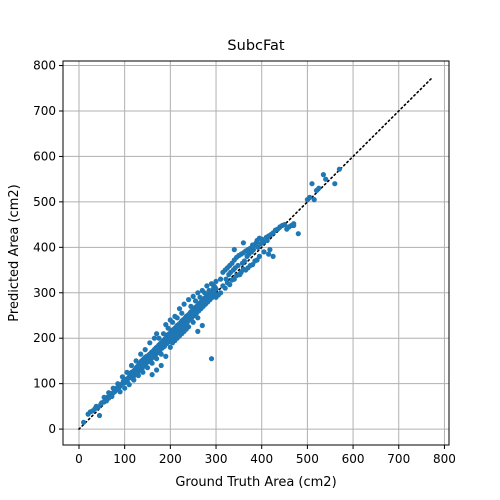  I want to click on y-tick-label: 700, so click(44, 111).